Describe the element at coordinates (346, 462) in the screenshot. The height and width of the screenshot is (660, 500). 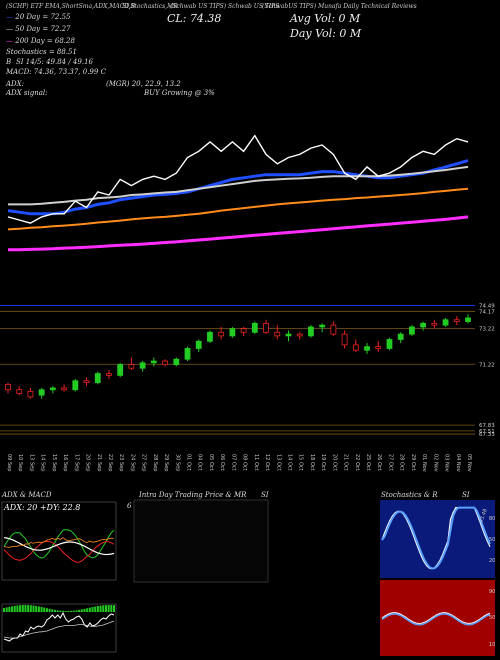
I see `x-axis-label: 21 Oct` at that location.